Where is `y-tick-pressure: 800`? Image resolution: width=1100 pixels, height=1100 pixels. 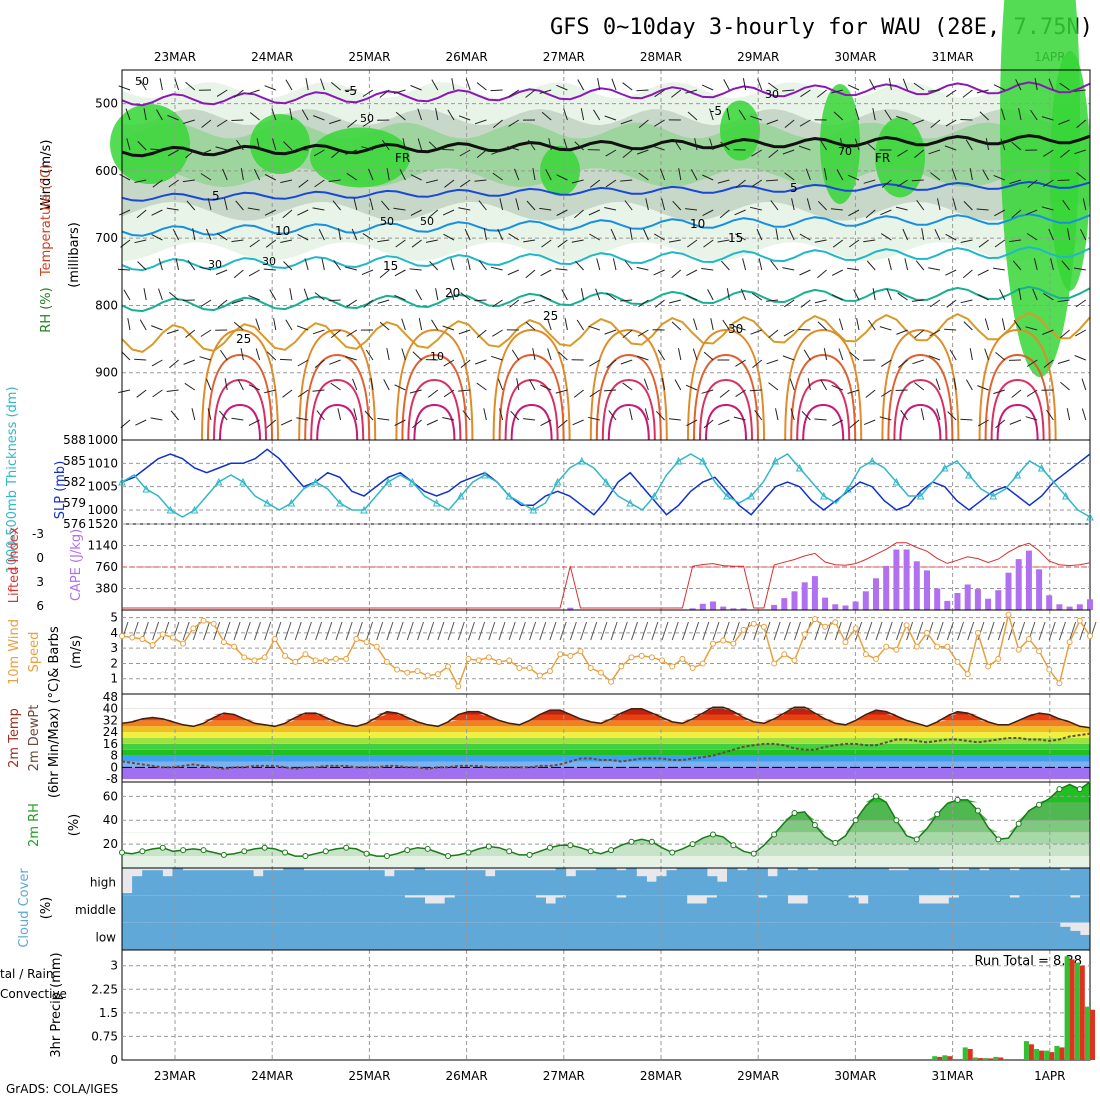
y-tick-pressure: 800 is located at coordinates (106, 305).